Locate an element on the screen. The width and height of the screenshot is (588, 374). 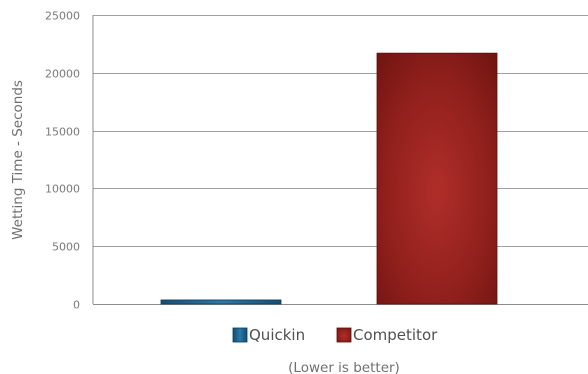
legend-label-quickin: Quickin is located at coordinates (277, 335).